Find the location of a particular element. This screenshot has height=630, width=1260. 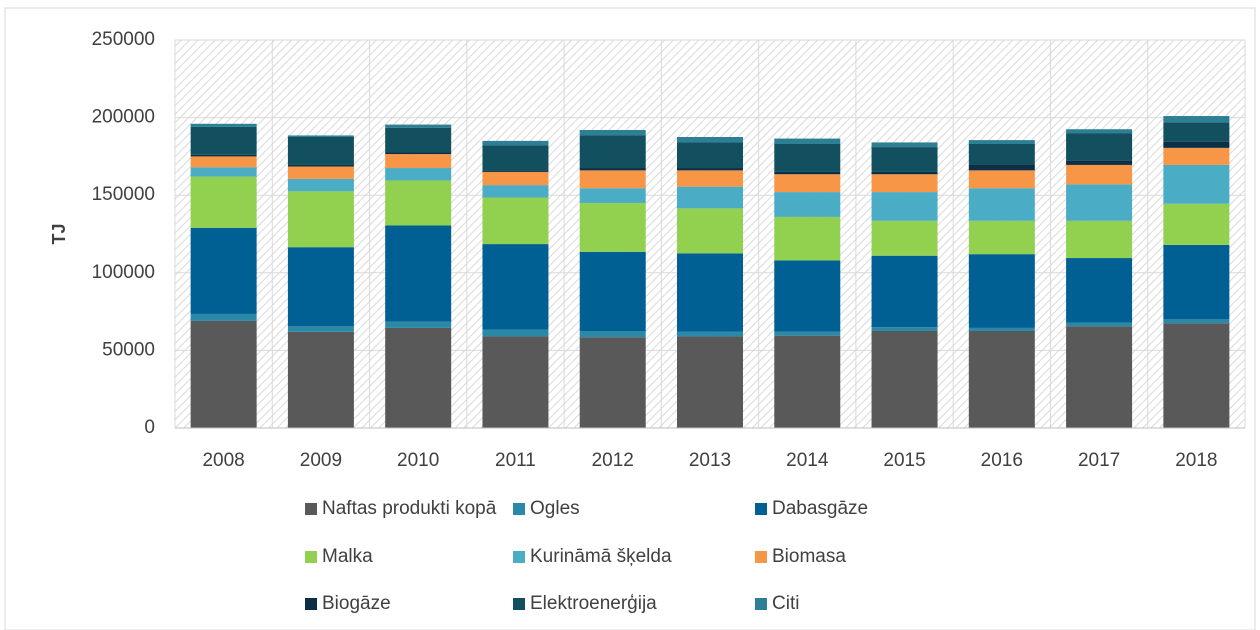

y-tick-label: 50000 is located at coordinates (128, 349).